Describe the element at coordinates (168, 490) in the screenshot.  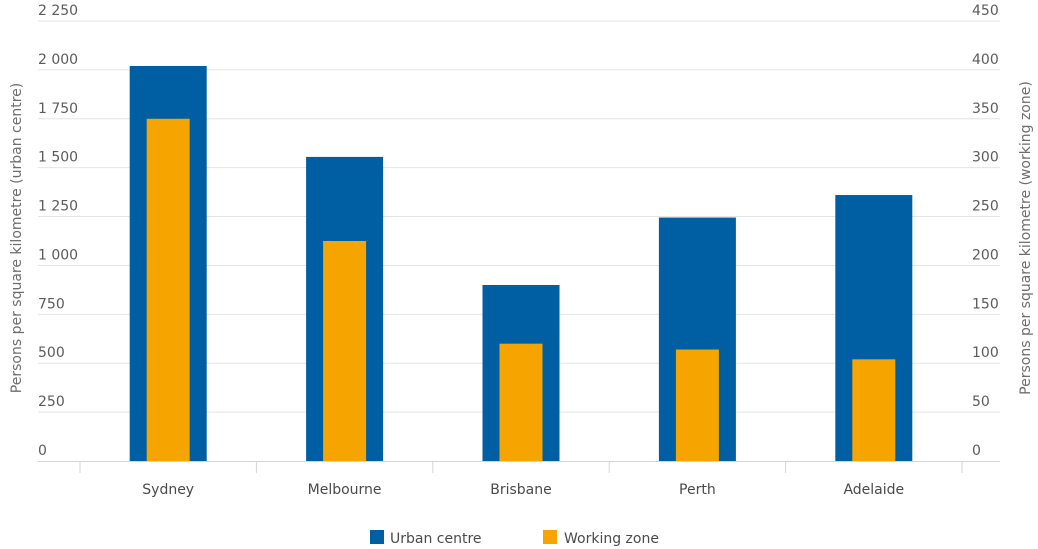
I see `category-label: Sydney` at that location.